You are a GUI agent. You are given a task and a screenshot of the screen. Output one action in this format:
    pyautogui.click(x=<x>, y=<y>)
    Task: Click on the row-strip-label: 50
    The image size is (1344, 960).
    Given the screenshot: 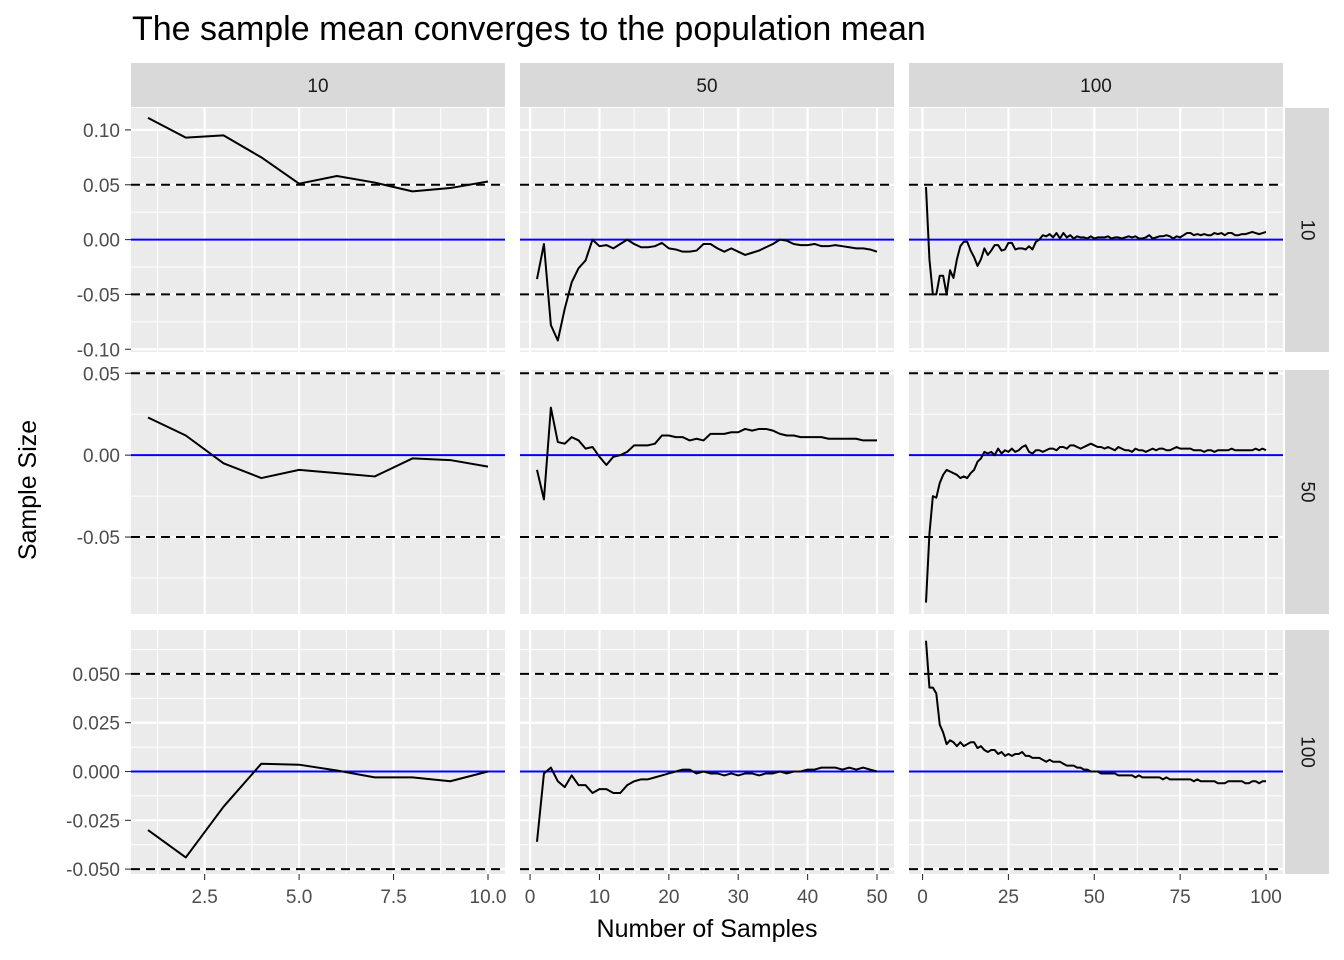 What is the action you would take?
    pyautogui.click(x=1307, y=491)
    